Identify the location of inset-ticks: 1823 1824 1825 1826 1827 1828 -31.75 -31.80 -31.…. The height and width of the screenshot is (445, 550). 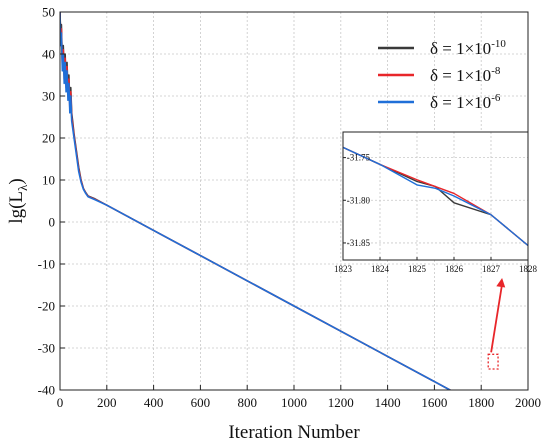
(436, 213).